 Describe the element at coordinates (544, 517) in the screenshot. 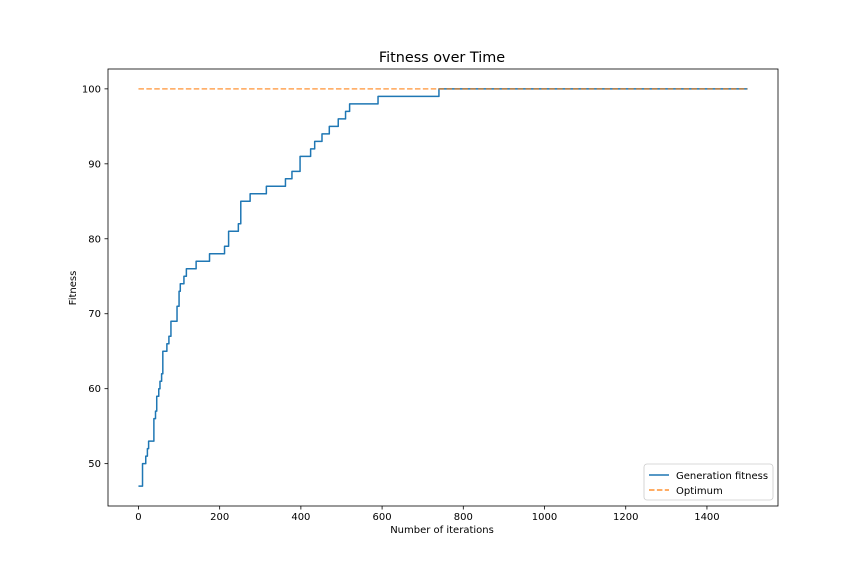

I see `x-tick-label: 1000` at that location.